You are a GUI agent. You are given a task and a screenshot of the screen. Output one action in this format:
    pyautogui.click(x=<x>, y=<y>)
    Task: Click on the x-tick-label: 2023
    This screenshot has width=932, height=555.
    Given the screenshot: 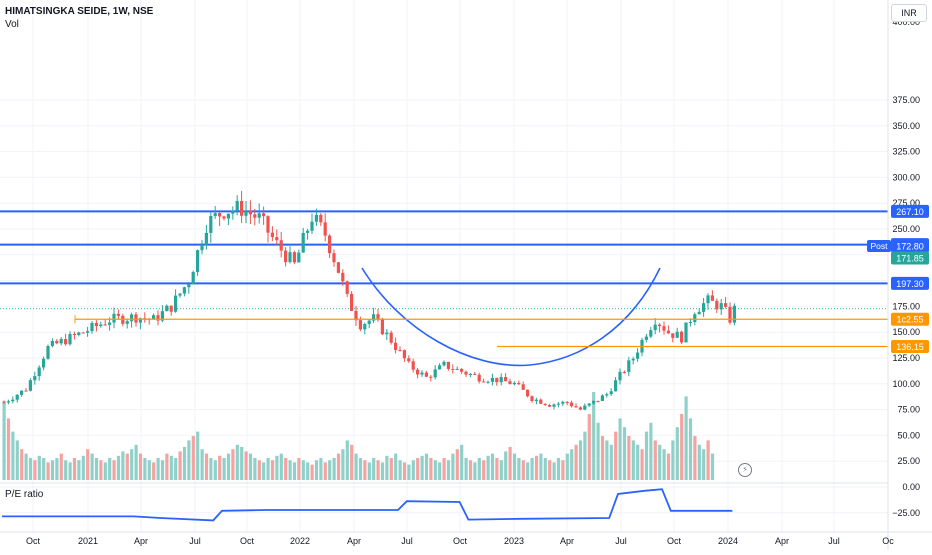 What is the action you would take?
    pyautogui.click(x=514, y=541)
    